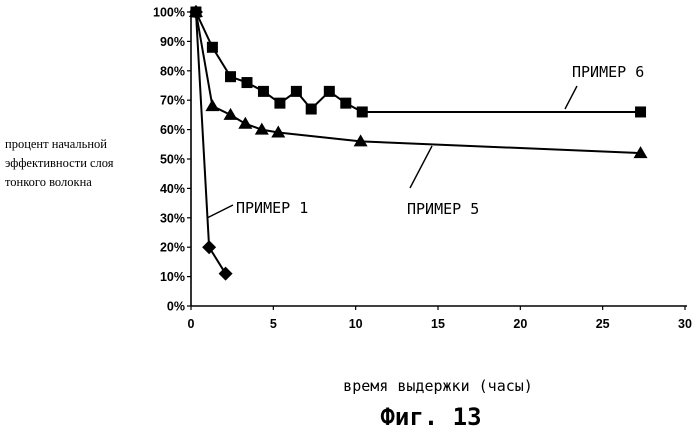 The image size is (699, 432). I want to click on x-tick-label: 5, so click(273, 324).